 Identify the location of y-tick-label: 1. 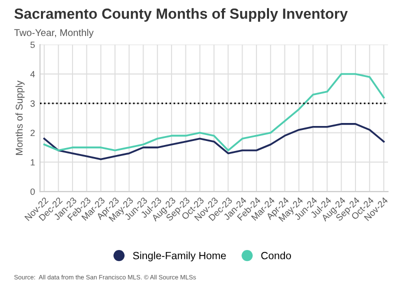
(32, 162).